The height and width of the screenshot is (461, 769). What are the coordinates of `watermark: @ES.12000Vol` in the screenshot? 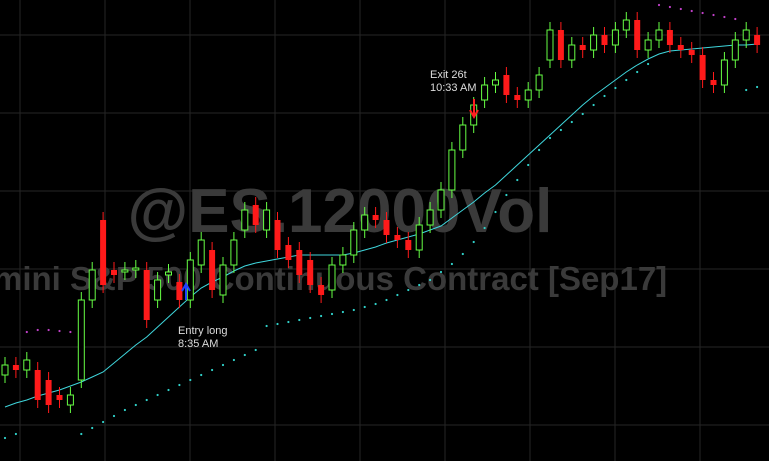 It's located at (340, 211).